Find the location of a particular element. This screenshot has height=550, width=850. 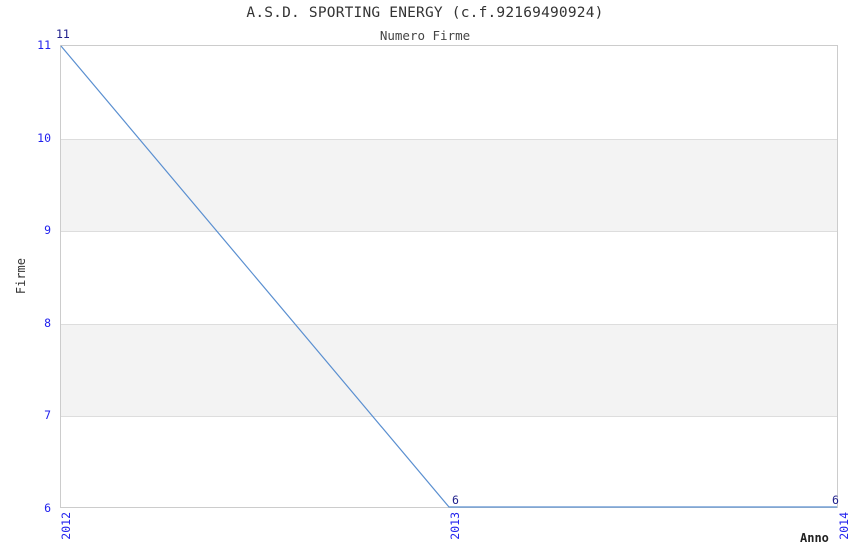

y-tick-label-9: 9 is located at coordinates (47, 230).